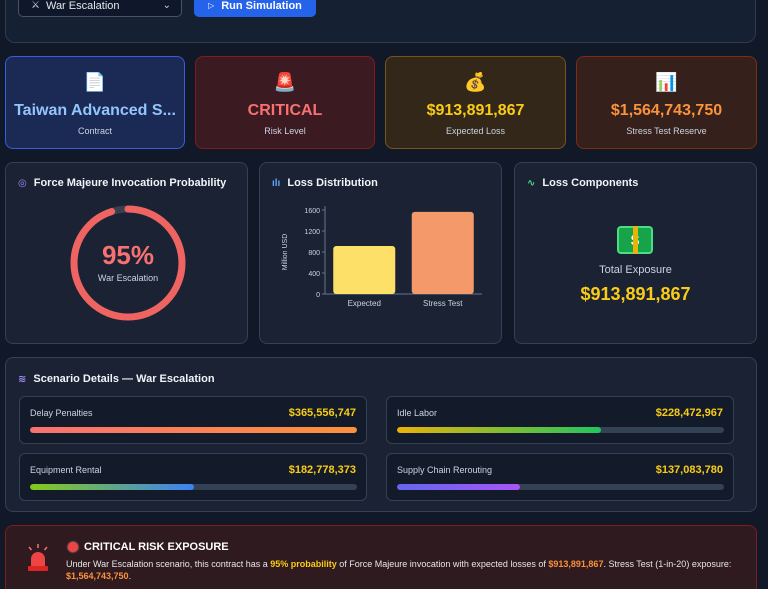 The image size is (768, 589). I want to click on scenario-select: ⚔ War Escalation ⌄, so click(100, 8).